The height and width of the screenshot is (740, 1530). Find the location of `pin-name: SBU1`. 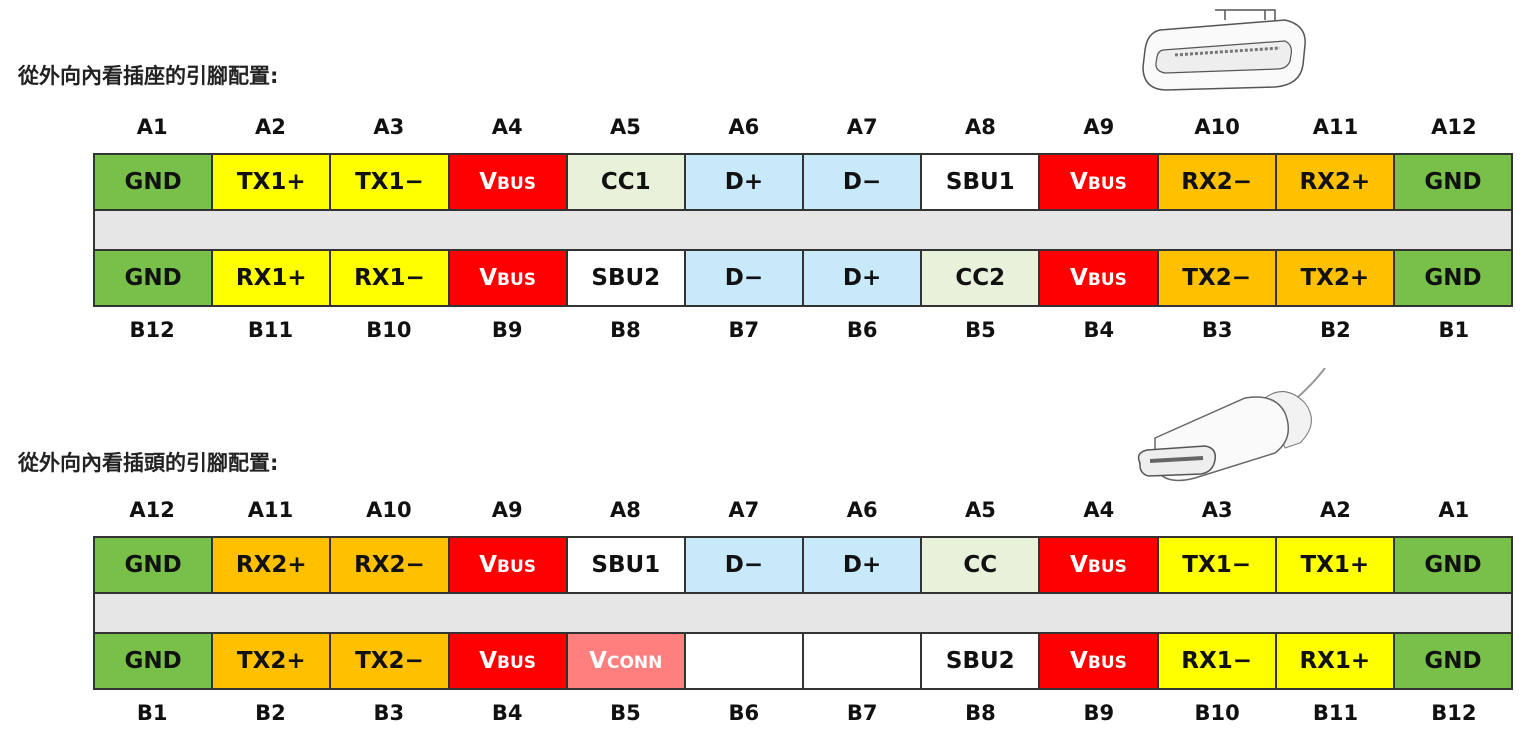

pin-name: SBU1 is located at coordinates (626, 565).